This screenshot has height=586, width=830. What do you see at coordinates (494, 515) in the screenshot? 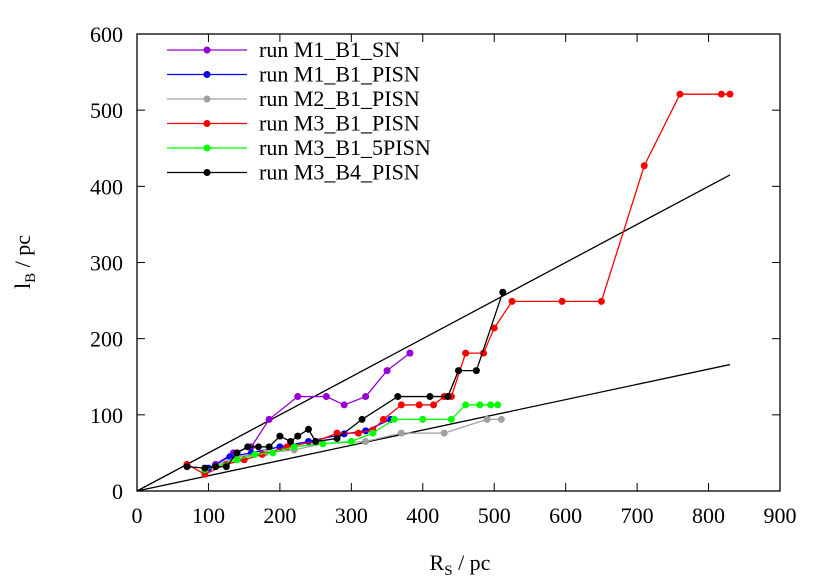
I see `x-tick-label: 500` at bounding box center [494, 515].